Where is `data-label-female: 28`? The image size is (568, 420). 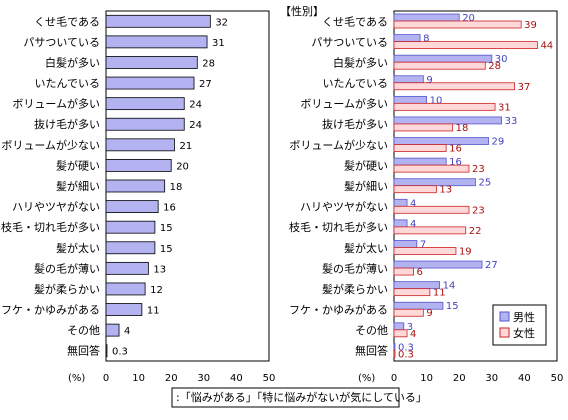 data-label-female: 28 is located at coordinates (494, 66).